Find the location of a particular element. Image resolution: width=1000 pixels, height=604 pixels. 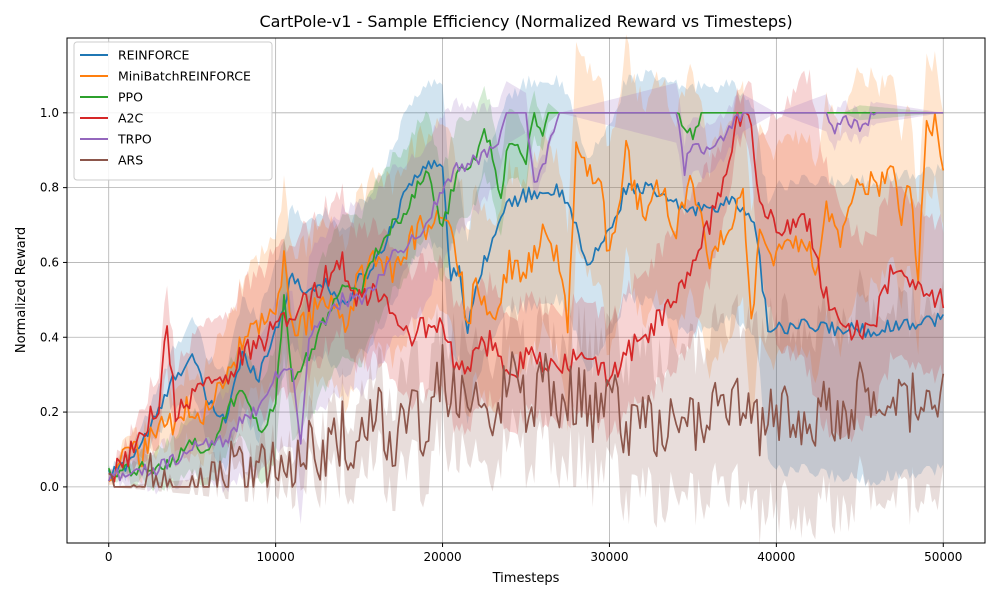

legend-label: PPO is located at coordinates (130, 97).